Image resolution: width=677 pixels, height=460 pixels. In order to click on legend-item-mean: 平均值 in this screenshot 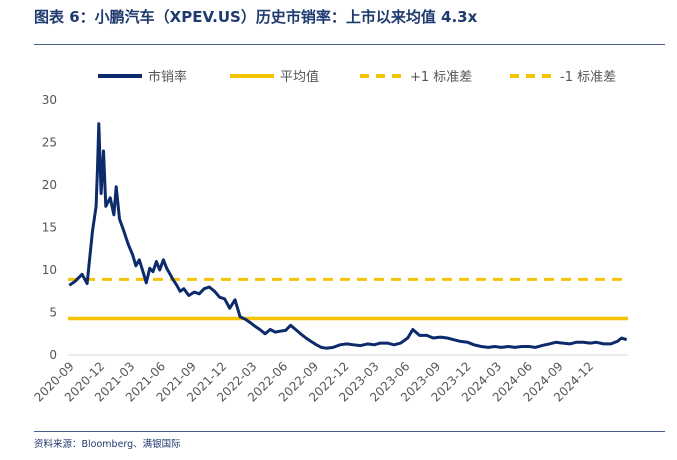, I will do `click(274, 77)`.